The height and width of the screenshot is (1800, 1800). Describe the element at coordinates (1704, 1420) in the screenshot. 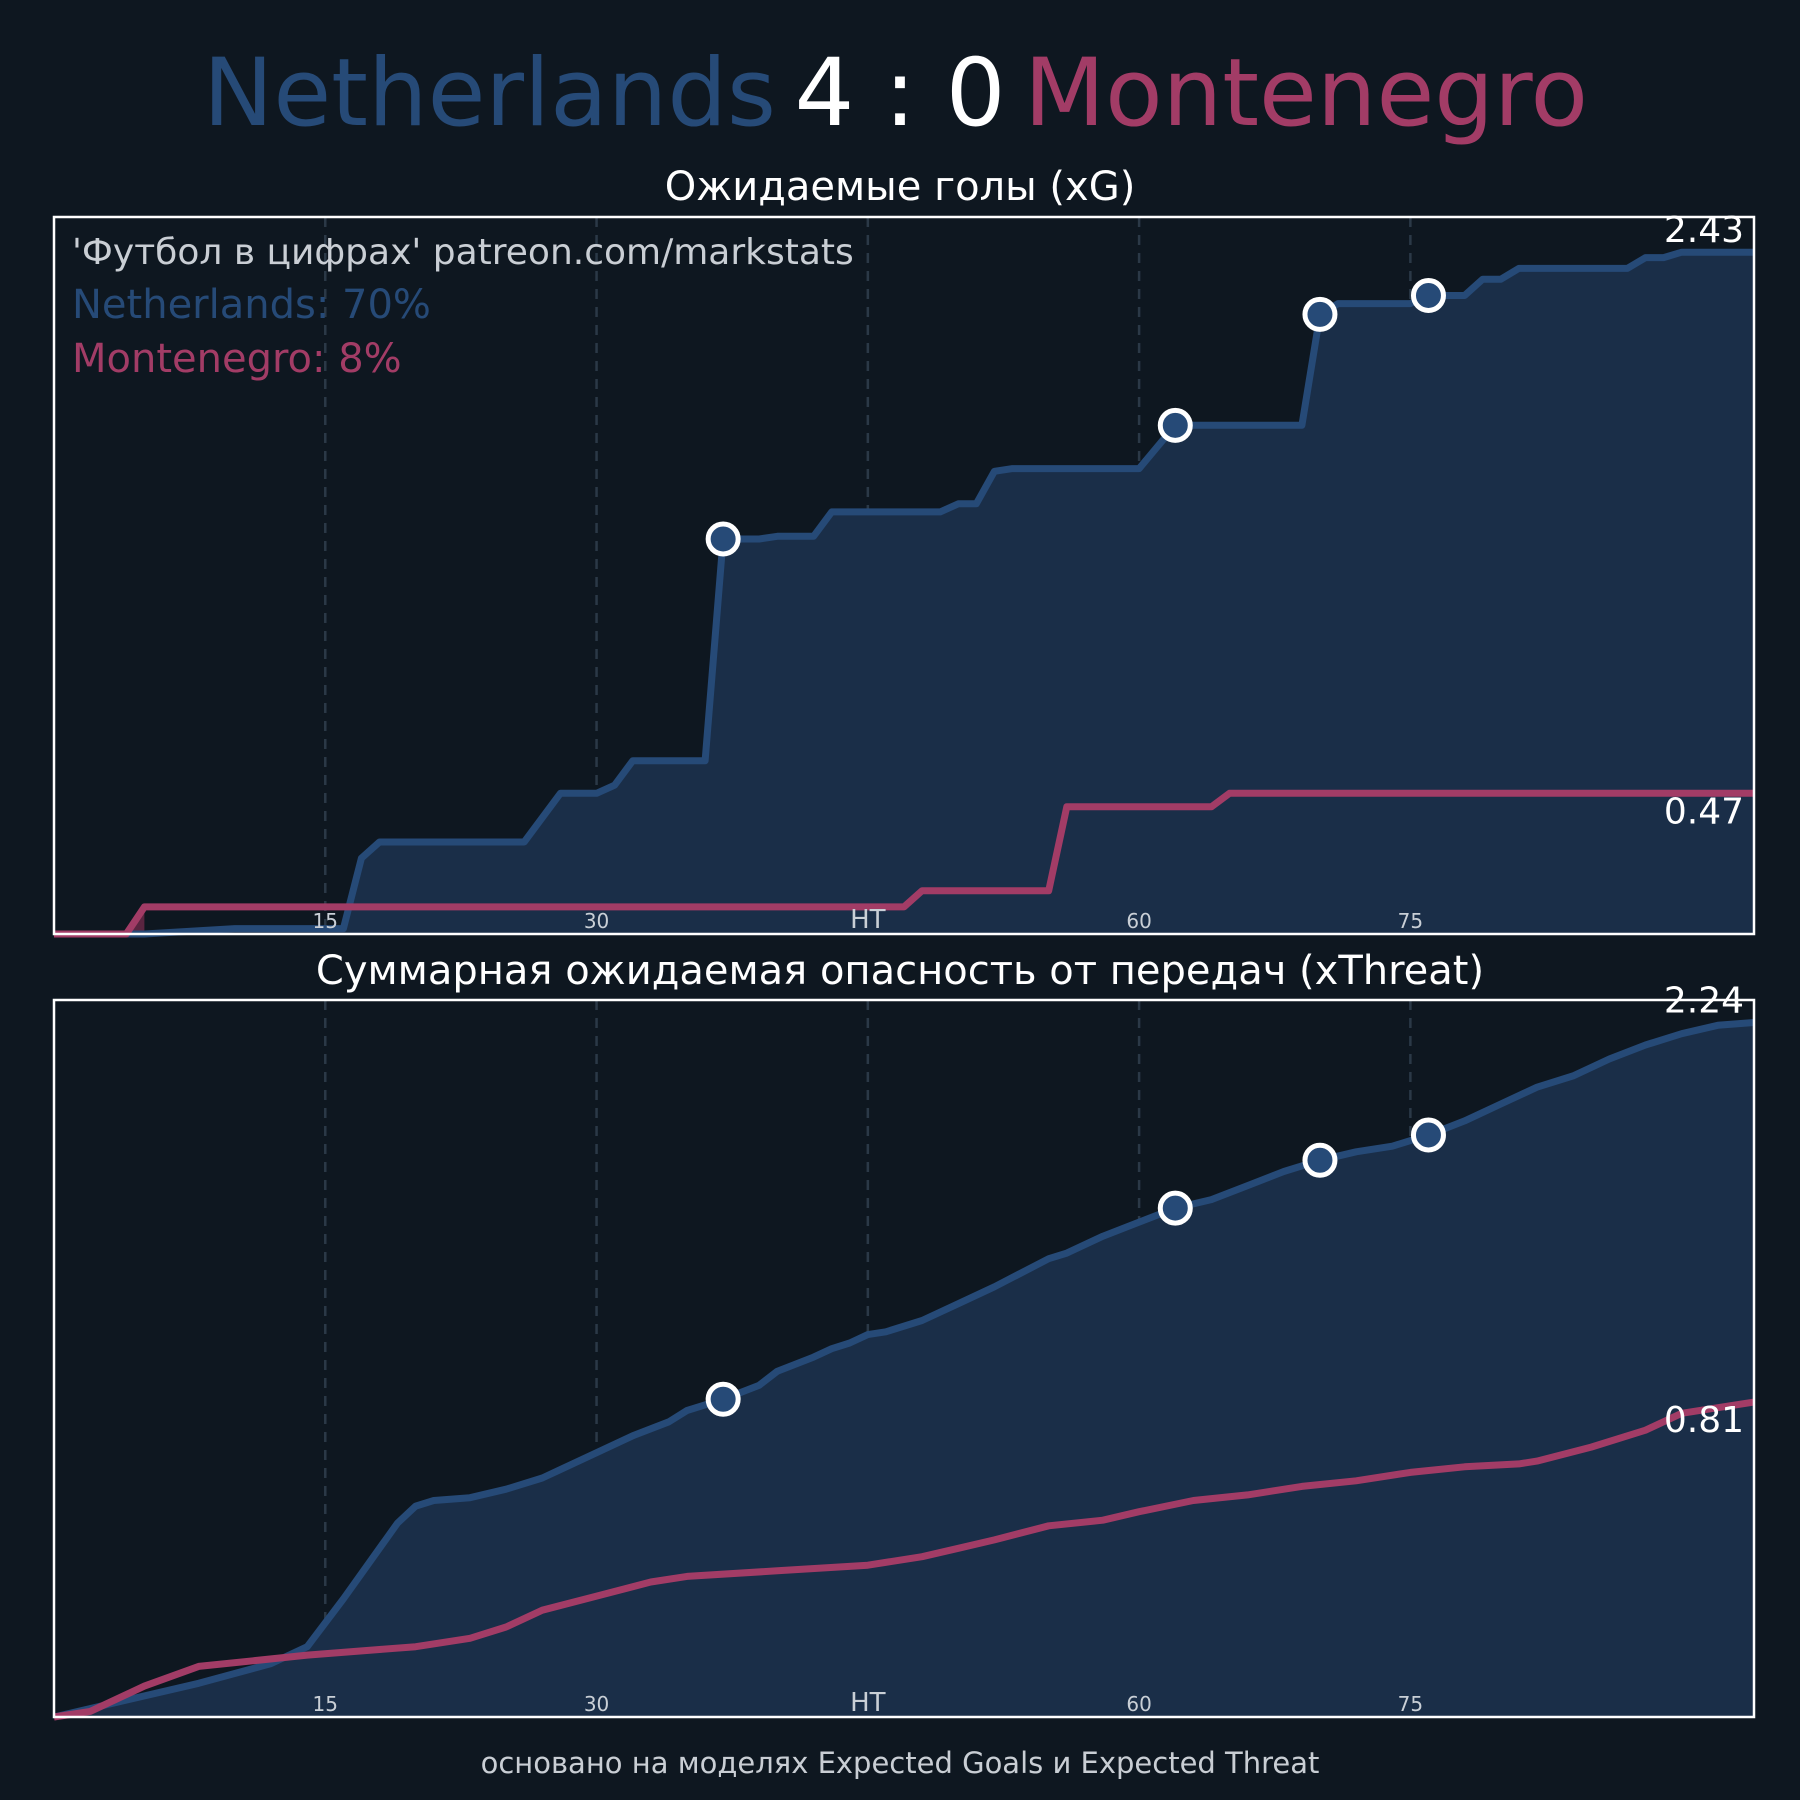

I see `away-final-value: 0.81` at that location.